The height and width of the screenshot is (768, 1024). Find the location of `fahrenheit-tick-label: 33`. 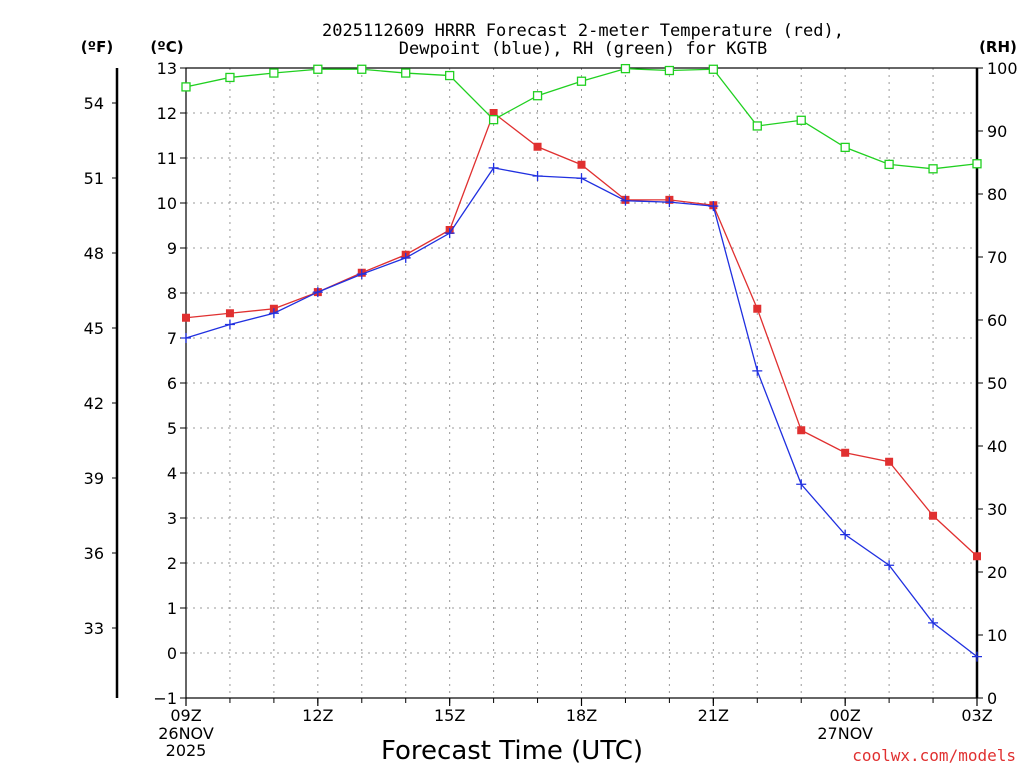

fahrenheit-tick-label: 33 is located at coordinates (94, 628).